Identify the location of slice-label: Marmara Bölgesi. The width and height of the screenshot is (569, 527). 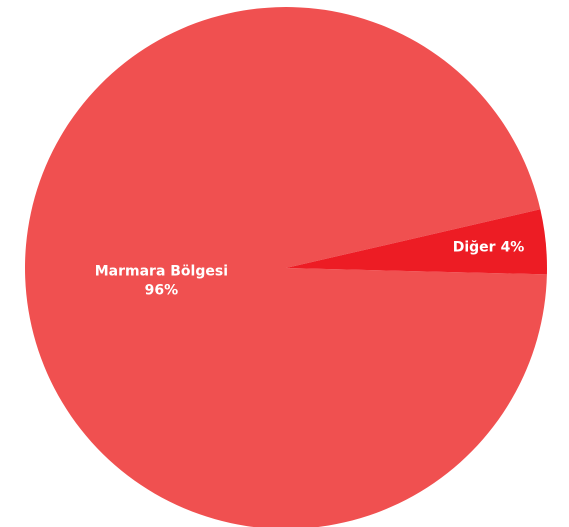
(161, 272).